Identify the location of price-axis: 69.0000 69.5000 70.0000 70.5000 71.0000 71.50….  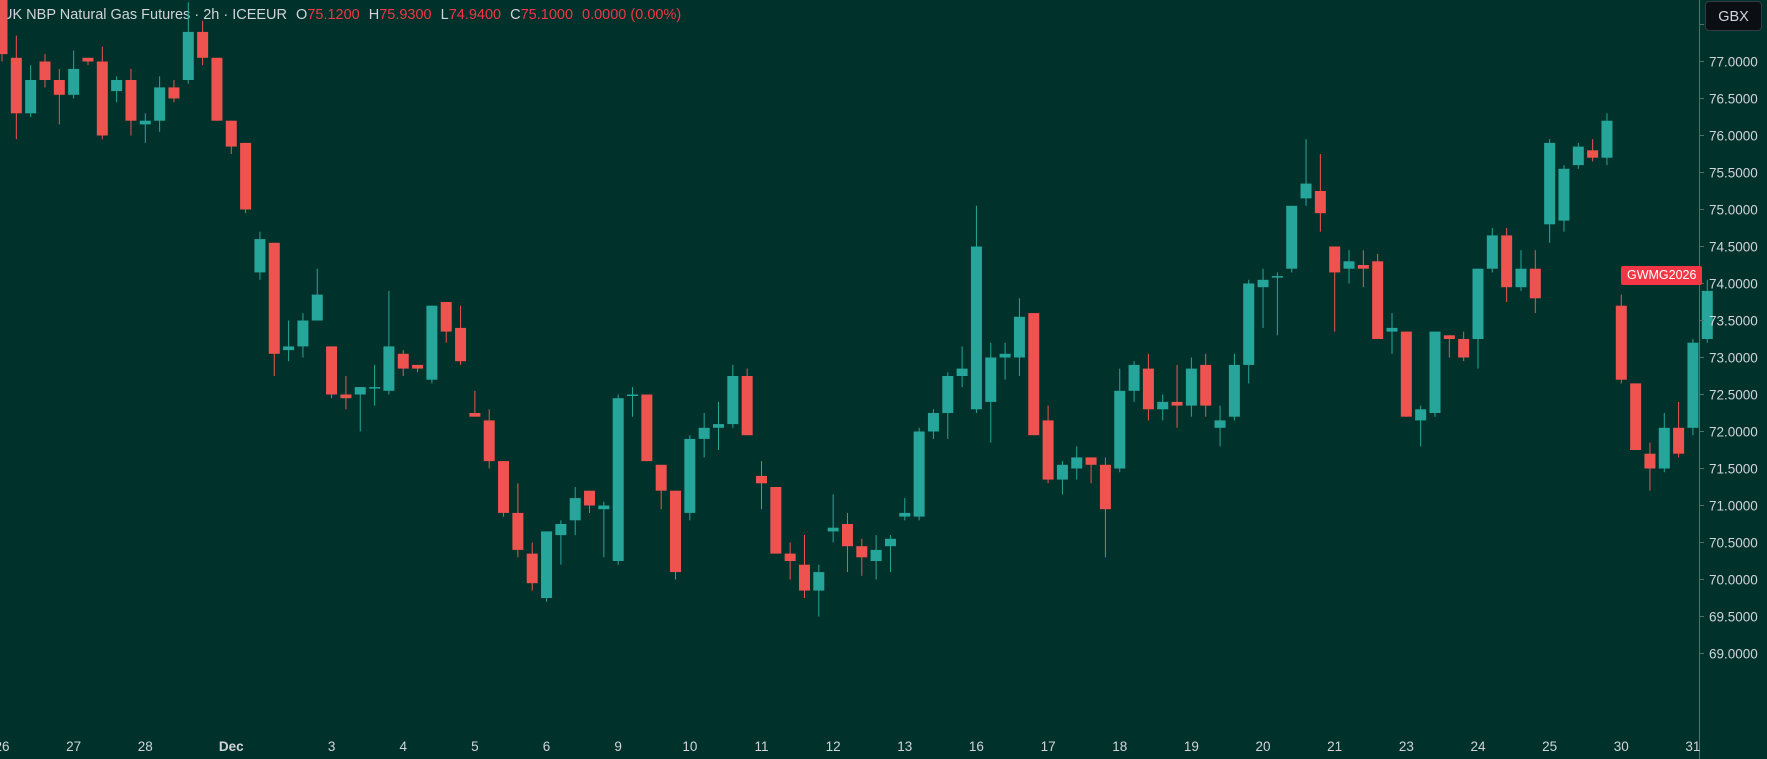
(1729, 331).